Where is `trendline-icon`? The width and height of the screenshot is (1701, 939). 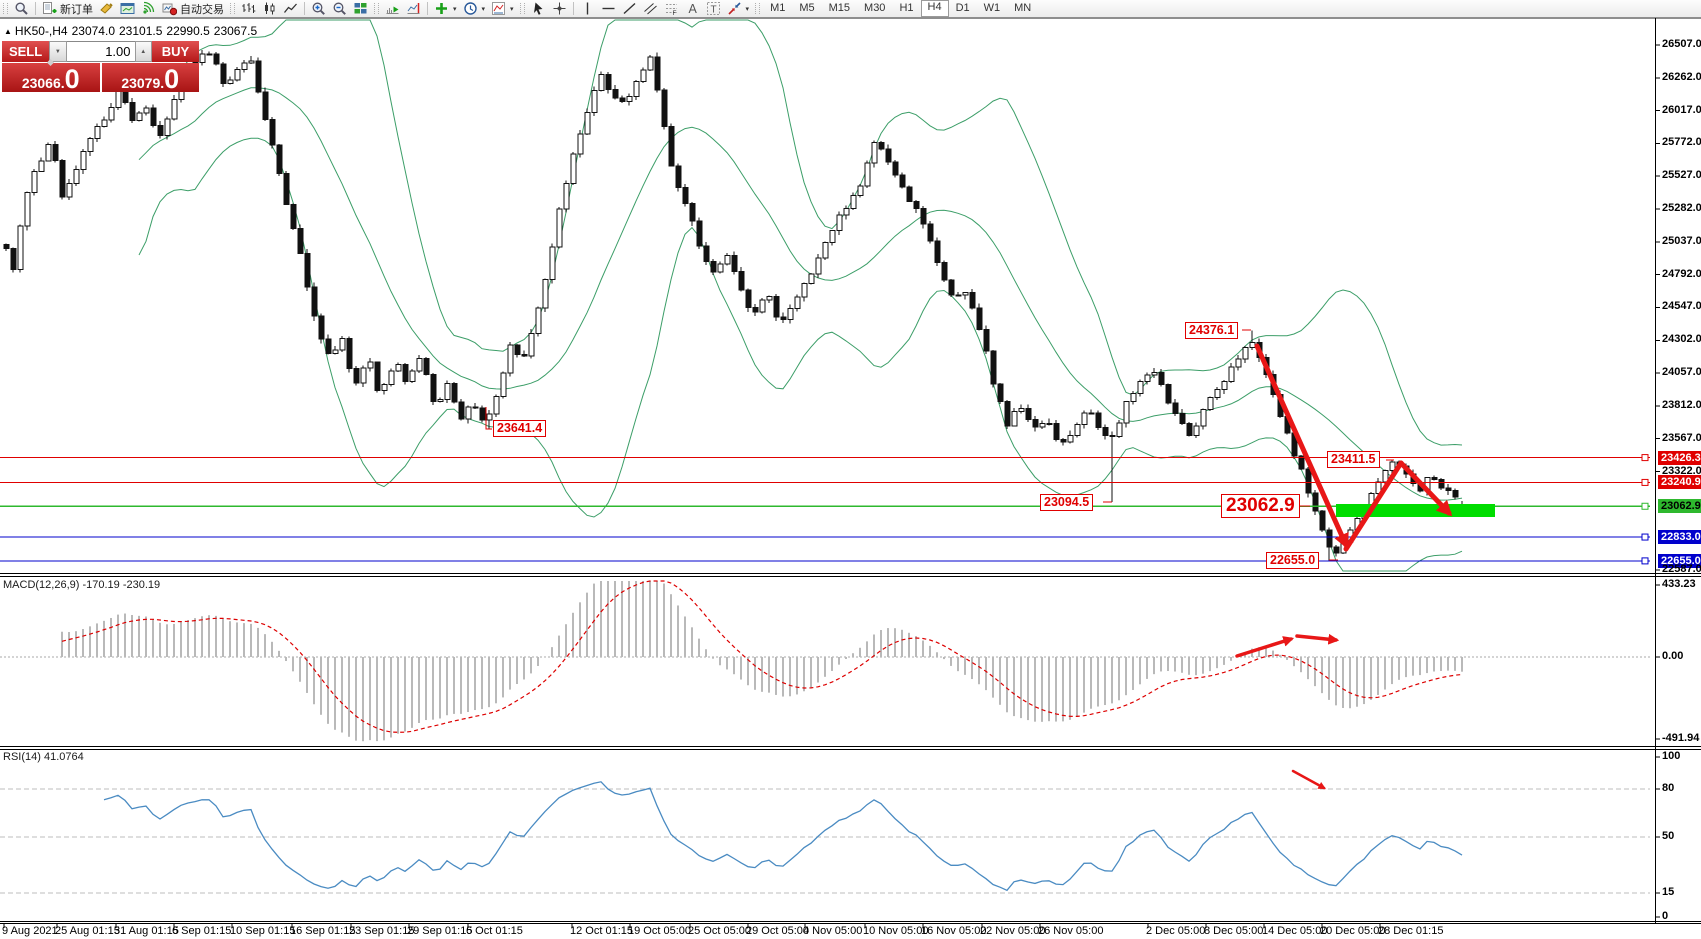 trendline-icon is located at coordinates (629, 9).